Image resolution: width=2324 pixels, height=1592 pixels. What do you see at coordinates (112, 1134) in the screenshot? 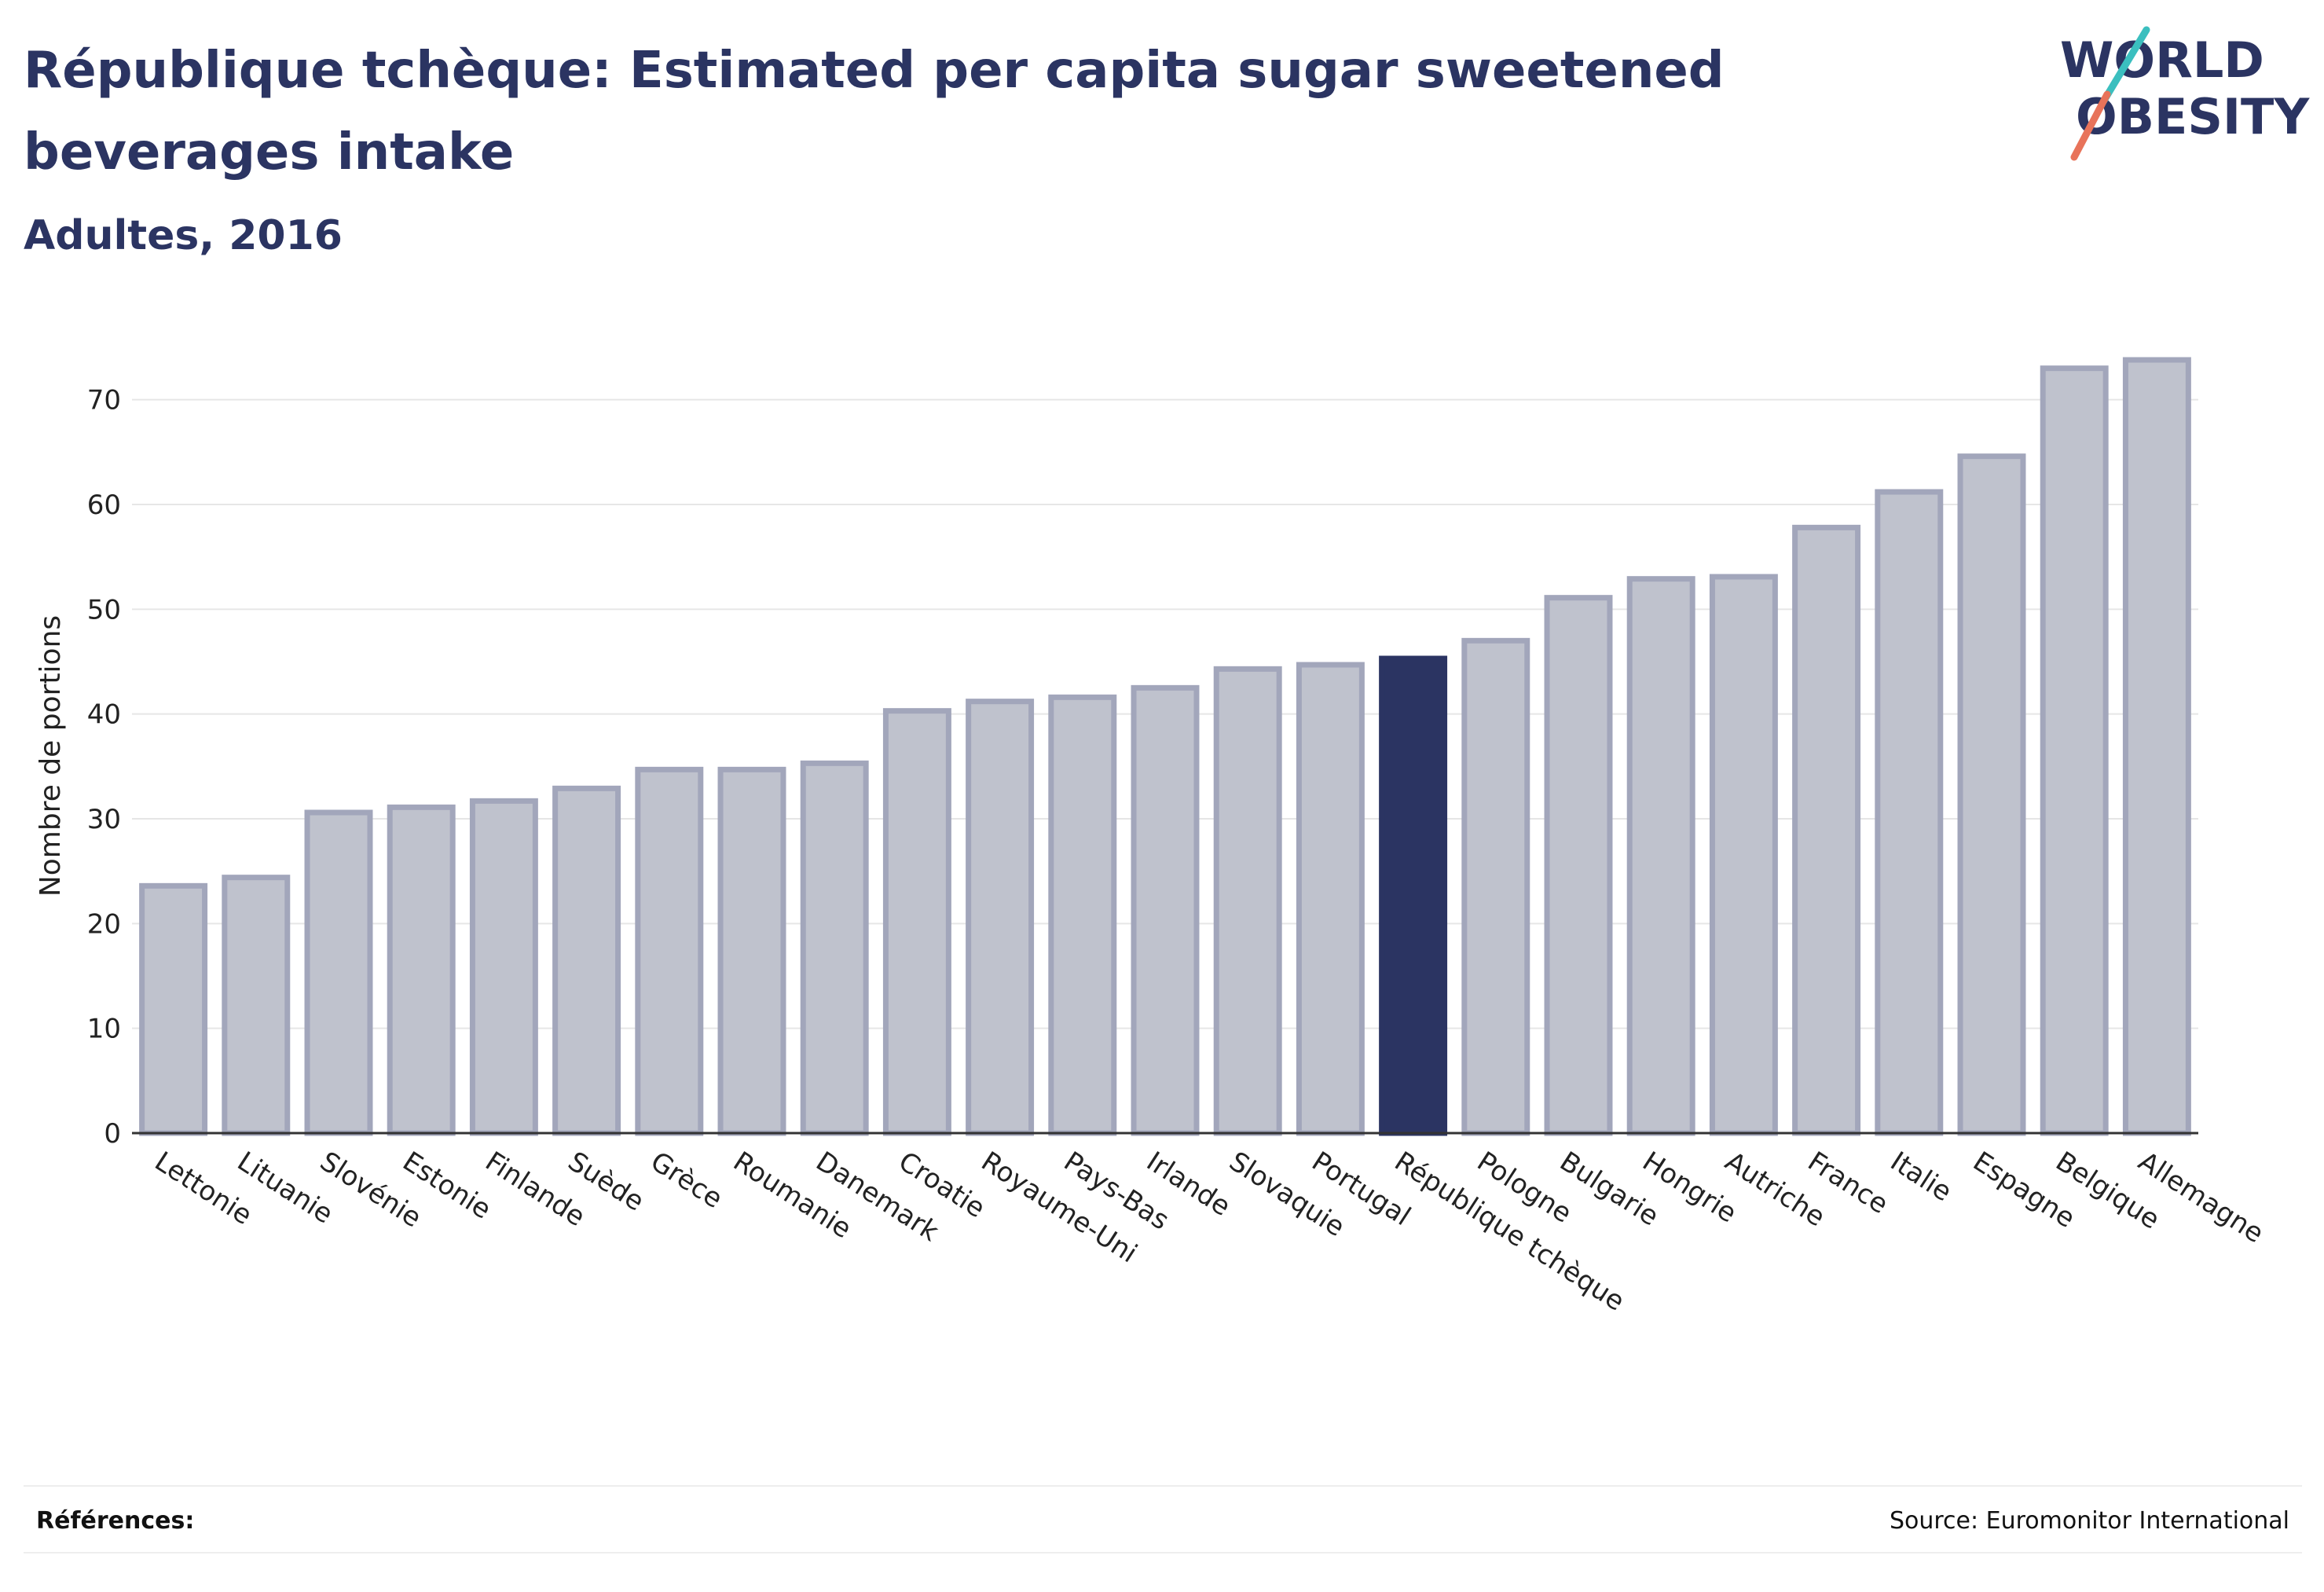
I see `y-tick-label: 0` at bounding box center [112, 1134].